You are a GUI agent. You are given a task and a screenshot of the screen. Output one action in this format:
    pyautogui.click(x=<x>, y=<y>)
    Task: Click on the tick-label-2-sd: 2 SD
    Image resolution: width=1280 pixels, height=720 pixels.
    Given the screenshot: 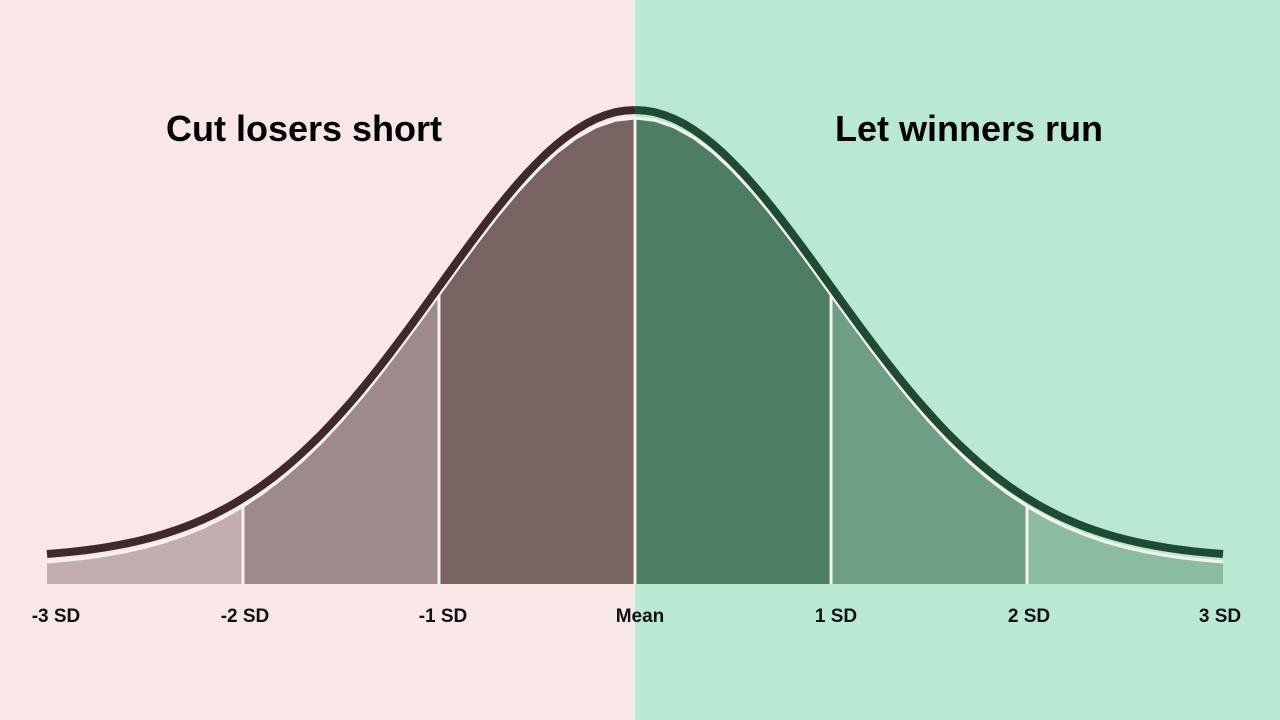 What is the action you would take?
    pyautogui.click(x=1029, y=616)
    